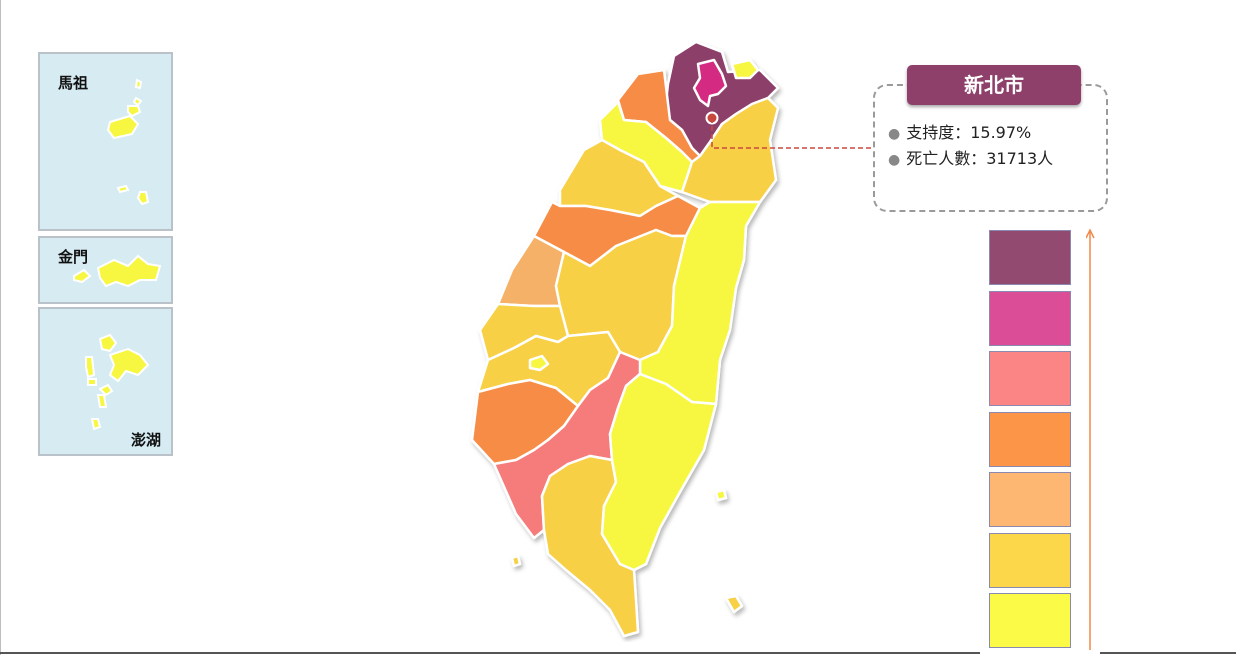 This screenshot has width=1236, height=655. What do you see at coordinates (745, 69) in the screenshot?
I see `region-keelung` at bounding box center [745, 69].